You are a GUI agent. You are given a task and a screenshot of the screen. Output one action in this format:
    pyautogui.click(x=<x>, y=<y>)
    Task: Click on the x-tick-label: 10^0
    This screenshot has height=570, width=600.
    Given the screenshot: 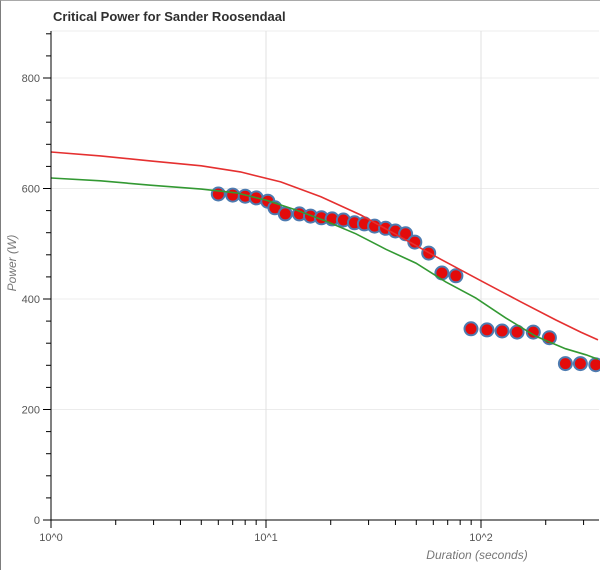 What is the action you would take?
    pyautogui.click(x=51, y=538)
    